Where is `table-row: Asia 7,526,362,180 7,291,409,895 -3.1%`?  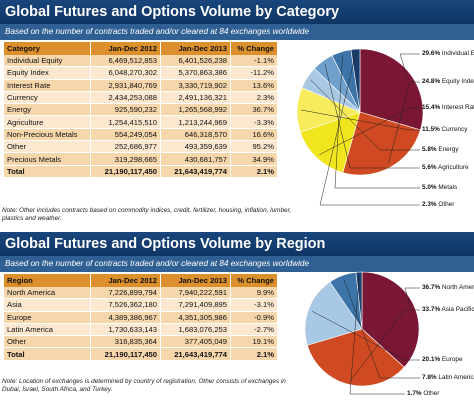 table-row: Asia 7,526,362,180 7,291,409,895 -3.1% is located at coordinates (141, 305).